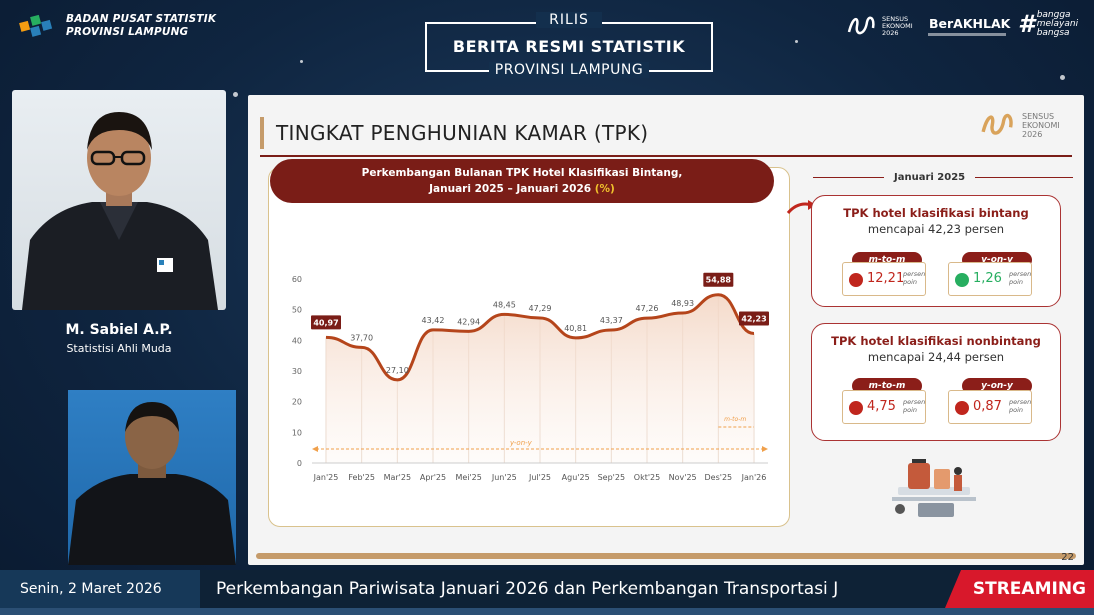 This screenshot has height=615, width=1094. I want to click on x-tick-label: Apr'25, so click(433, 477).